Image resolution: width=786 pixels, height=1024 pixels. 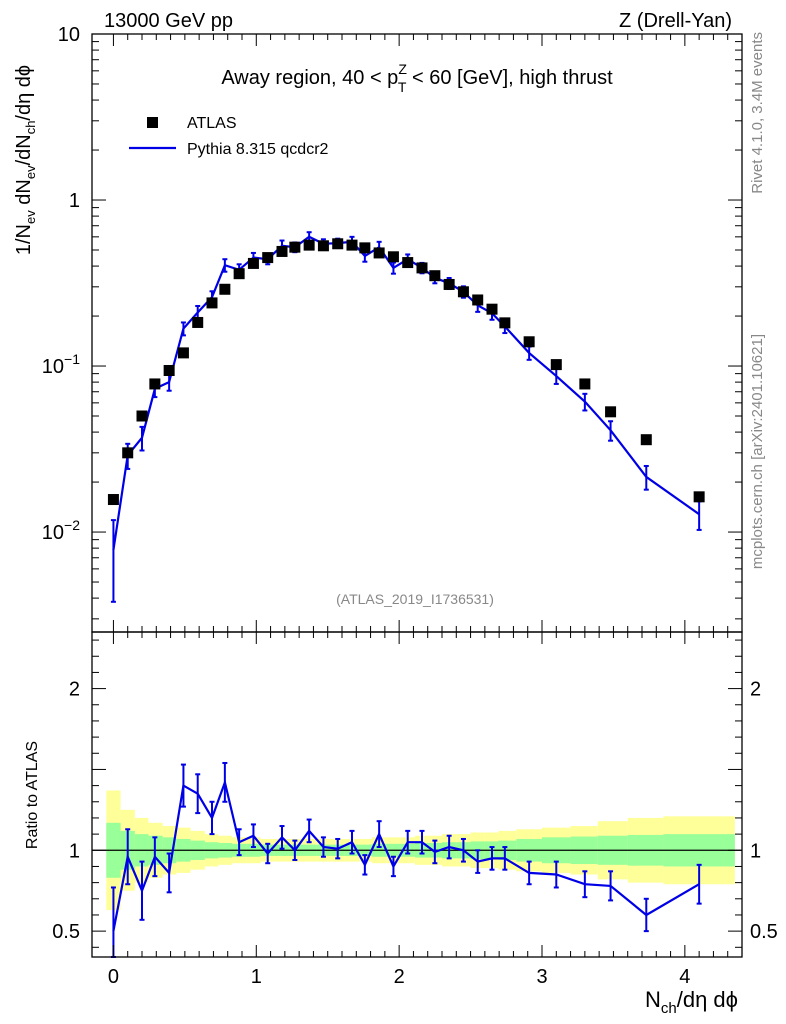 What do you see at coordinates (541, 977) in the screenshot?
I see `x-tick-label: 3` at bounding box center [541, 977].